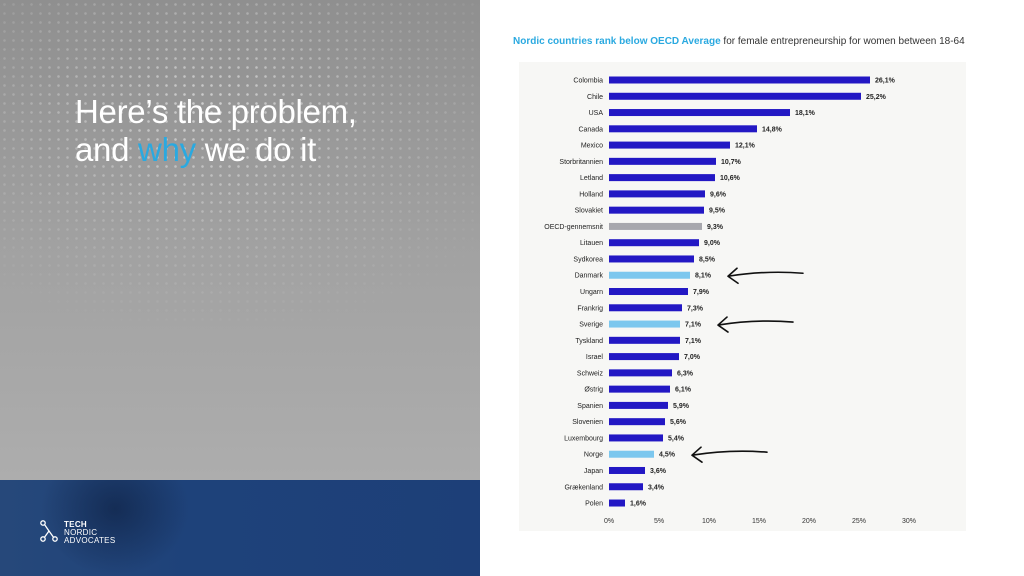 The width and height of the screenshot is (1024, 576). I want to click on category-label: Norge, so click(593, 455).